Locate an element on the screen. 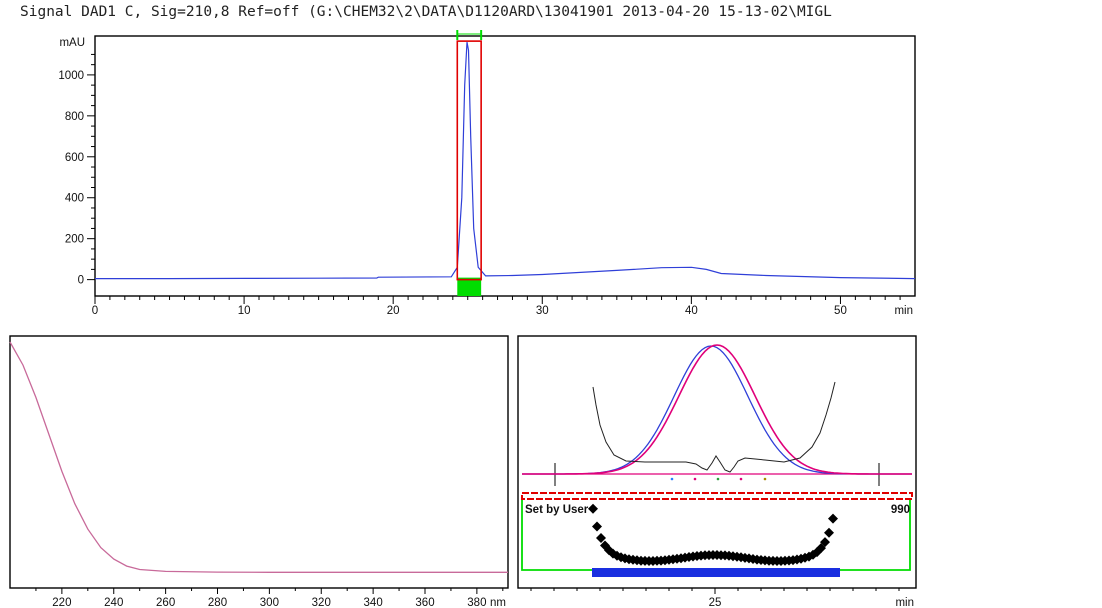 The image size is (1102, 608). x-tick-label: 30 is located at coordinates (542, 311).